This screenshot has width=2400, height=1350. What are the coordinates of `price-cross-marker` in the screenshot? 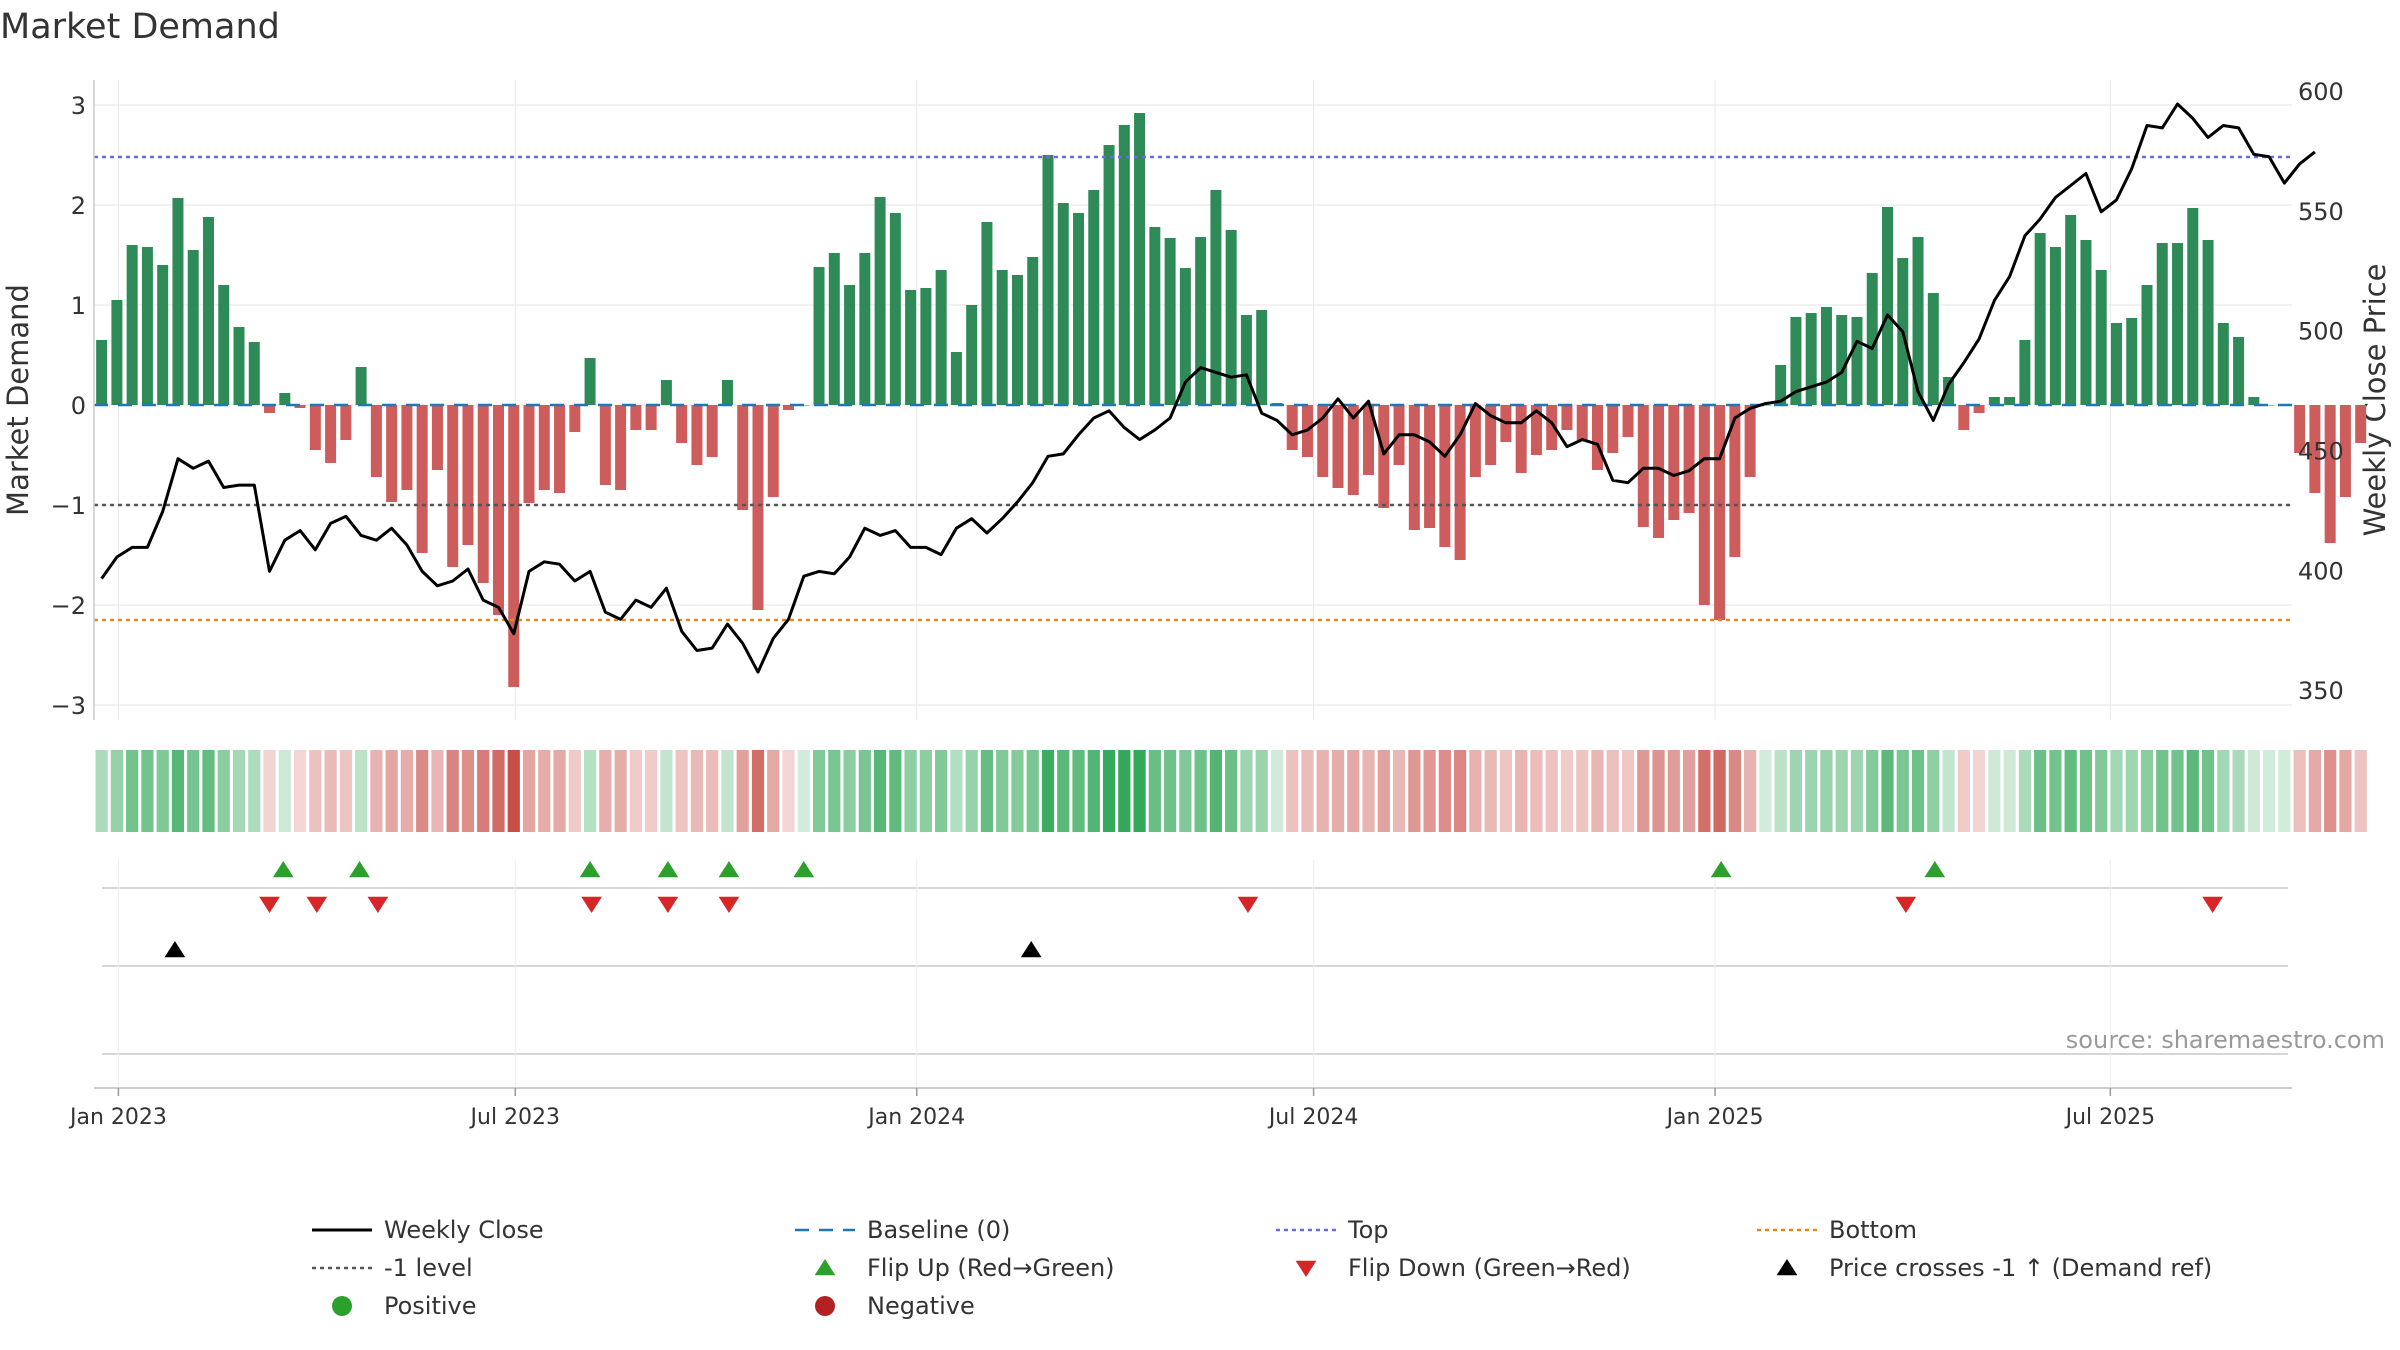 It's located at (1031, 949).